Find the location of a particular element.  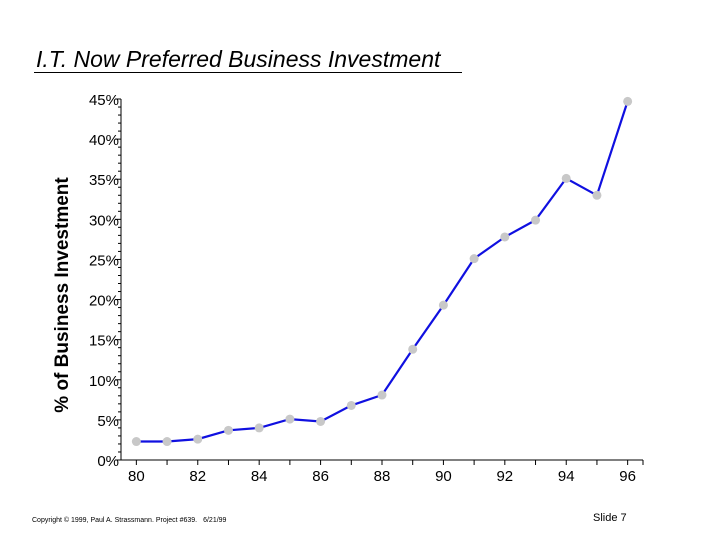

x-tick-label: 90 is located at coordinates (443, 476).